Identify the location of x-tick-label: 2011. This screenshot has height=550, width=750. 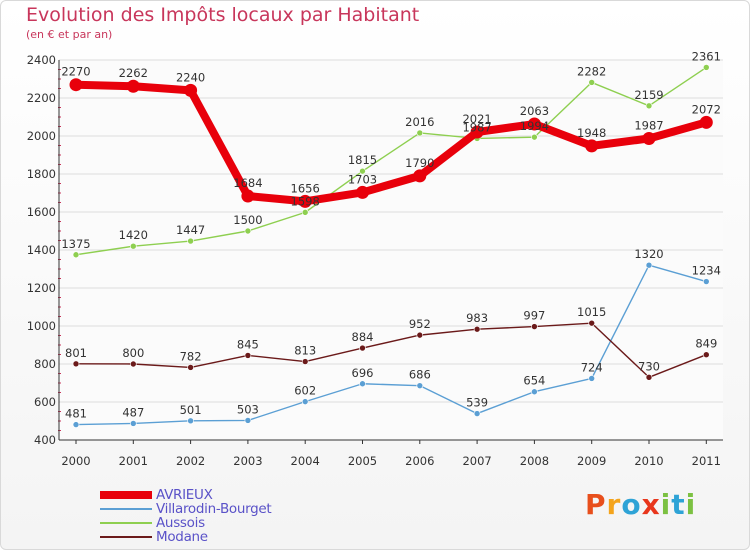
(706, 461).